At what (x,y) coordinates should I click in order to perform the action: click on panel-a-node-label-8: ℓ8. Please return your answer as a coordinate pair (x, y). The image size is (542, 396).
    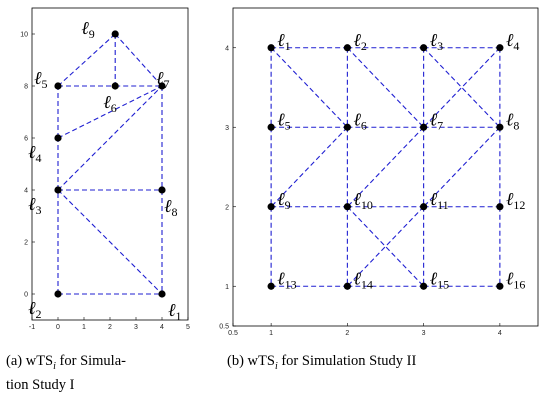
    Looking at the image, I should click on (171, 207).